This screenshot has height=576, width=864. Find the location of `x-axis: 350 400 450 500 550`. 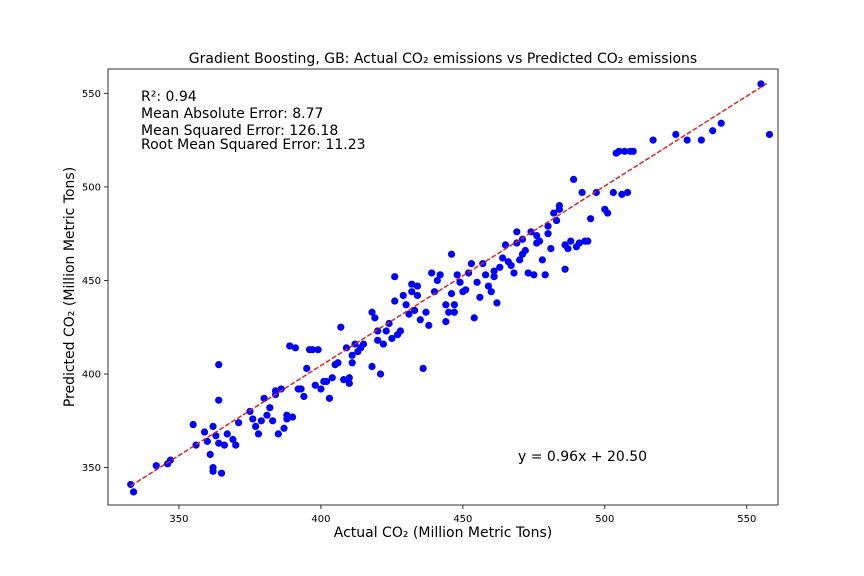

x-axis: 350 400 450 500 550 is located at coordinates (462, 515).